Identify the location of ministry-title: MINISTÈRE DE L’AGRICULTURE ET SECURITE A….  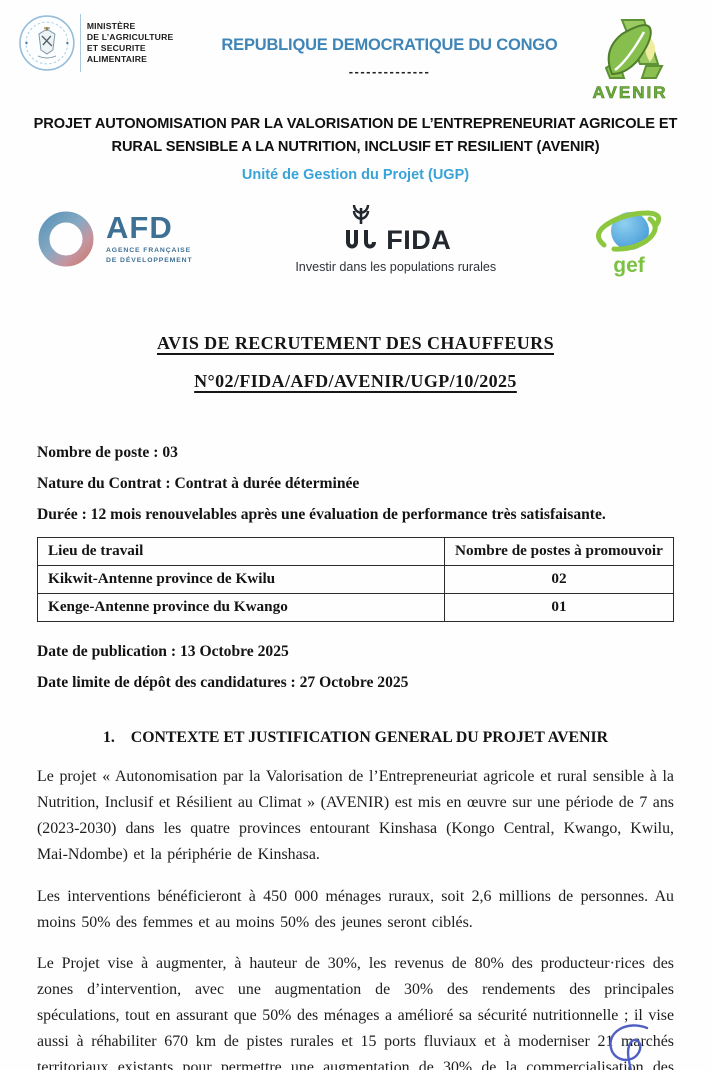
(147, 43).